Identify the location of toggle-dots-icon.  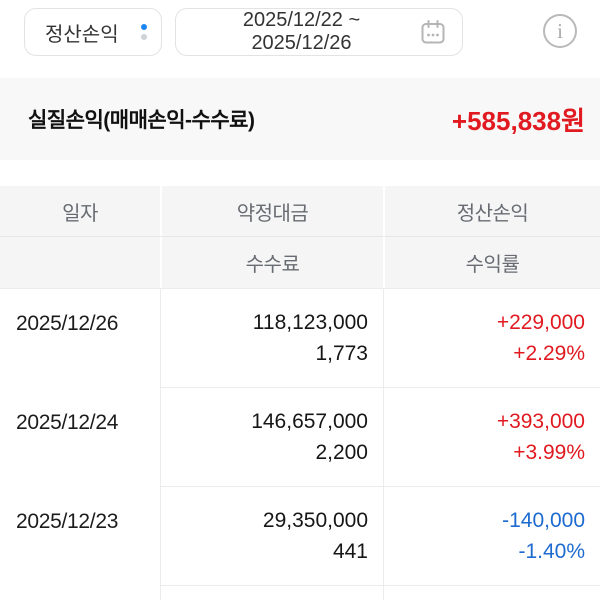
(144, 32).